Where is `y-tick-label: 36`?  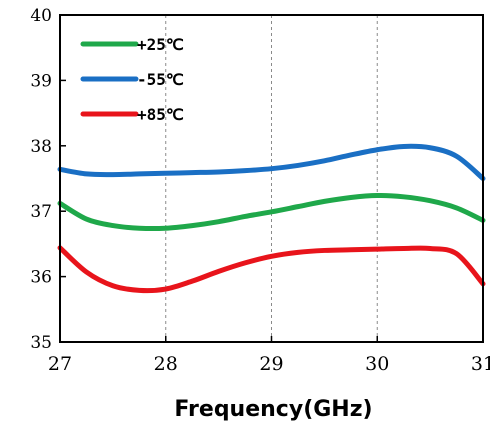
y-tick-label: 36 is located at coordinates (41, 278).